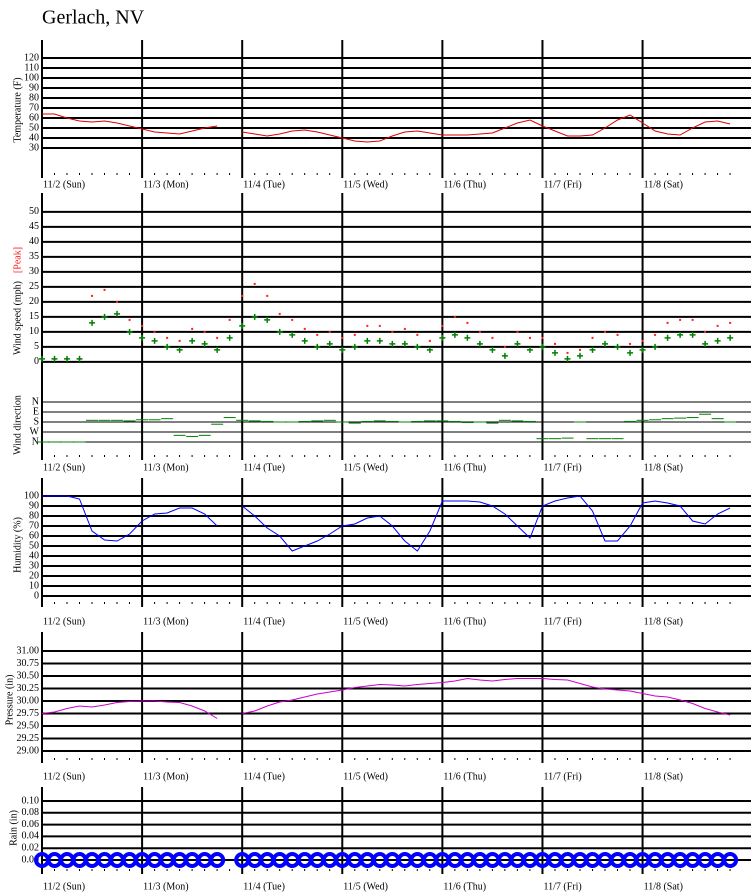  What do you see at coordinates (28, 650) in the screenshot?
I see `y-tick-label: 31.00` at bounding box center [28, 650].